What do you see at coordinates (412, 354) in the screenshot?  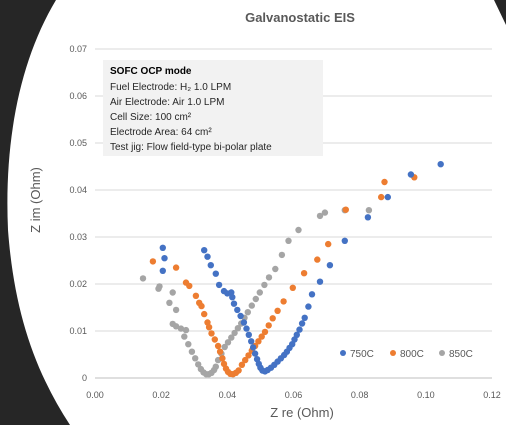 I see `legend-label-800c: 800C` at bounding box center [412, 354].